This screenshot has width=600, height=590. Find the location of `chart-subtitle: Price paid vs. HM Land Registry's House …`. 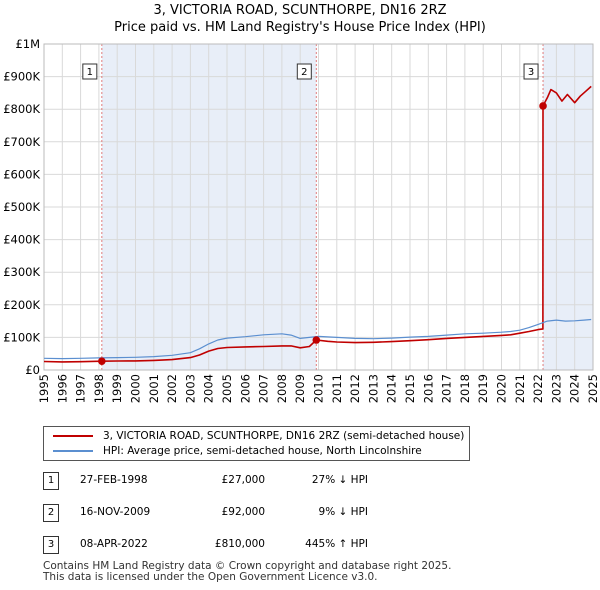

chart-subtitle: Price paid vs. HM Land Registry's House … is located at coordinates (300, 27).